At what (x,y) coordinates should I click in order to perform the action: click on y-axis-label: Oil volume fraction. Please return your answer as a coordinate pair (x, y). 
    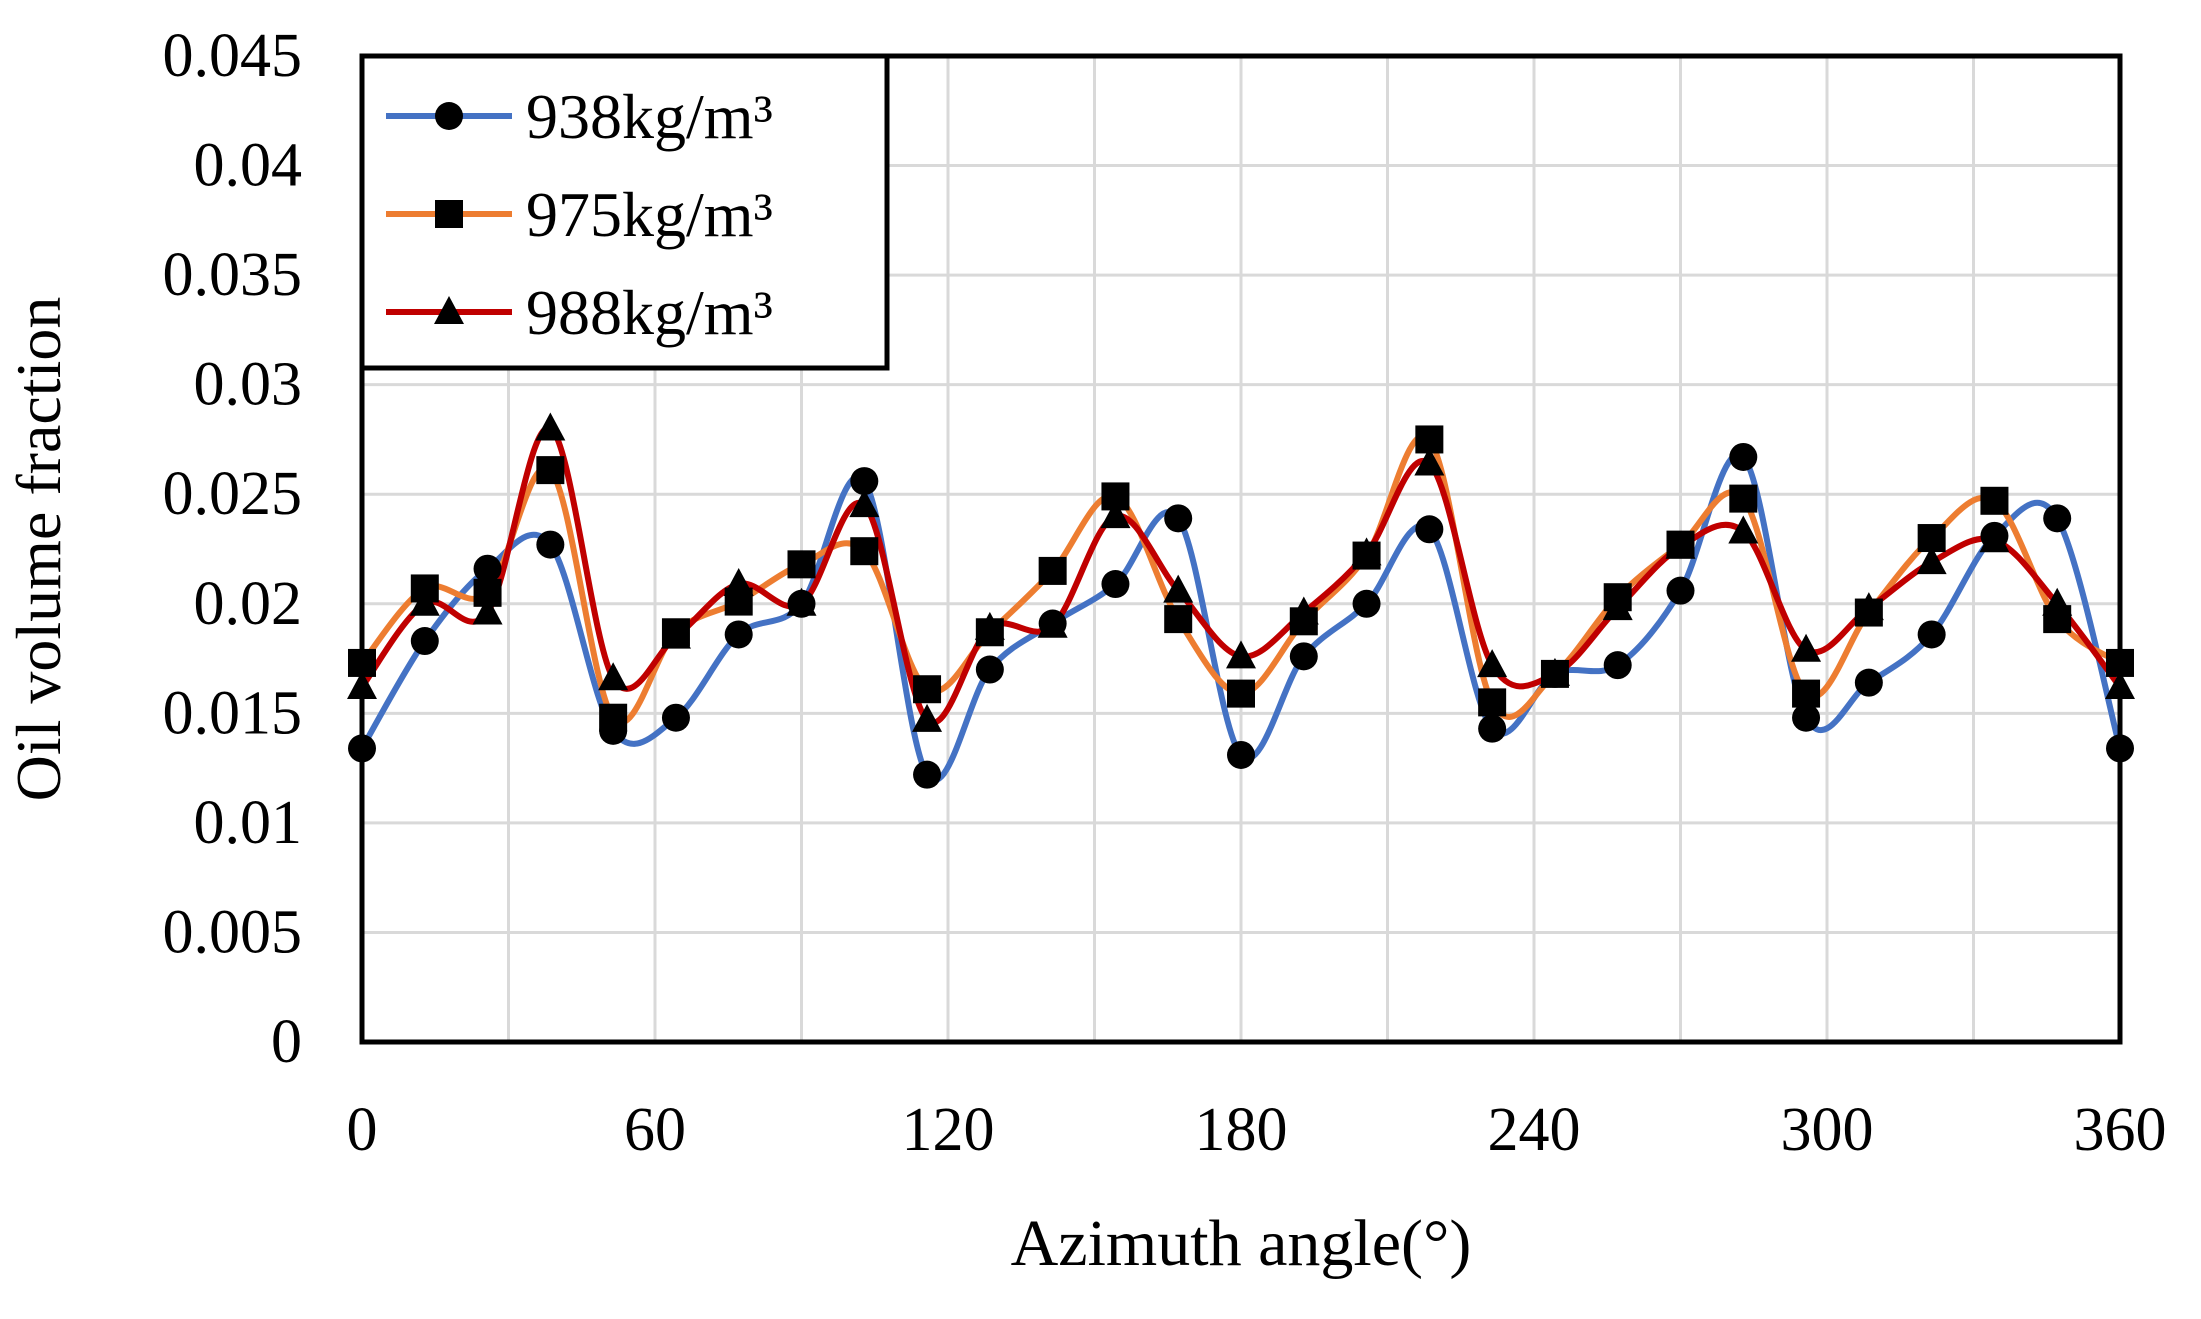
    Looking at the image, I should click on (38, 549).